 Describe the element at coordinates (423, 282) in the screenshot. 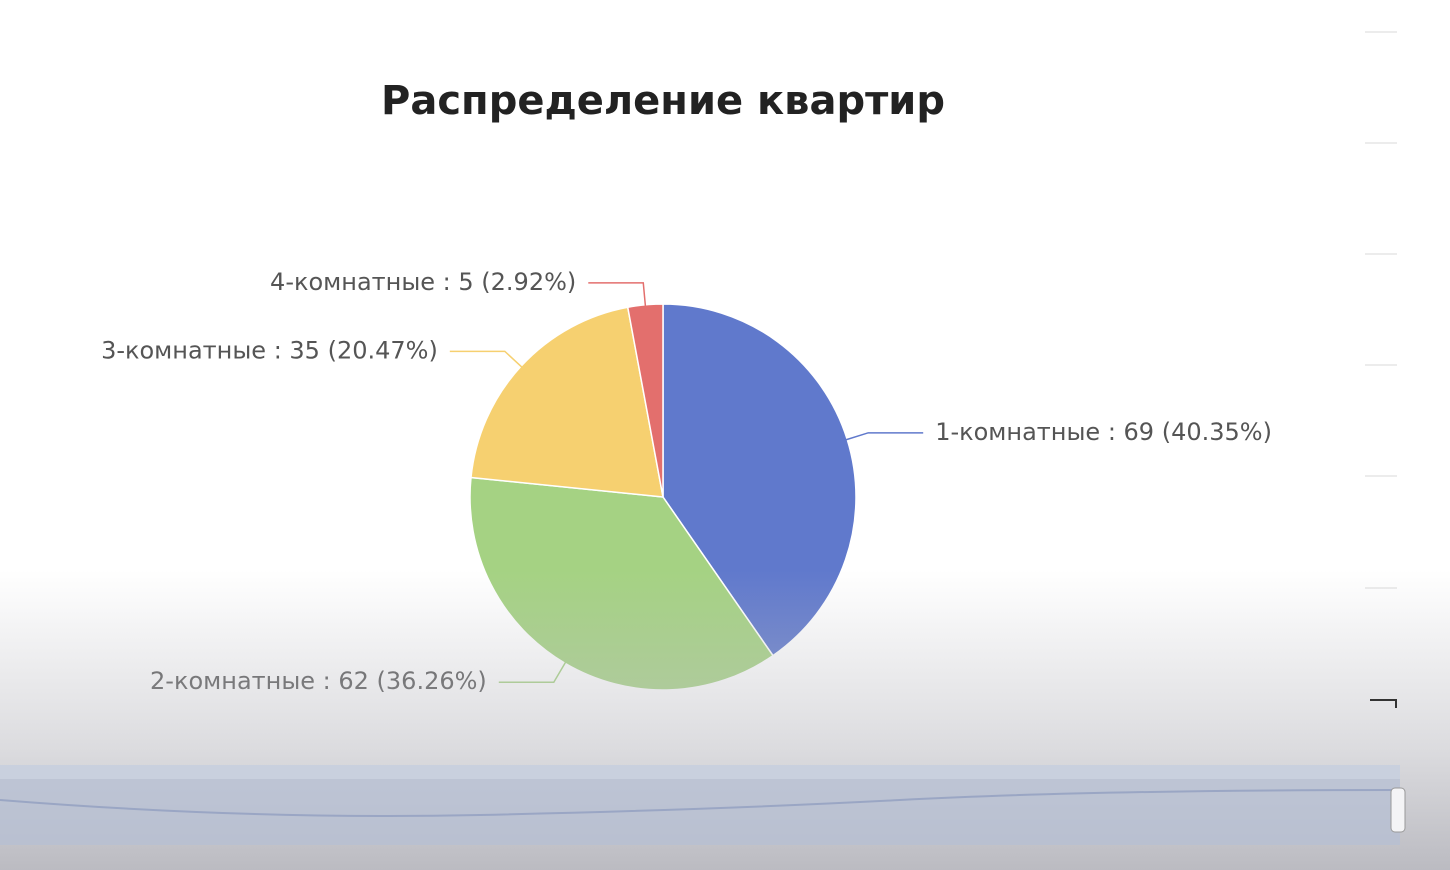

I see `slice-label: 4-комнатные : 5 (2.92%)` at that location.